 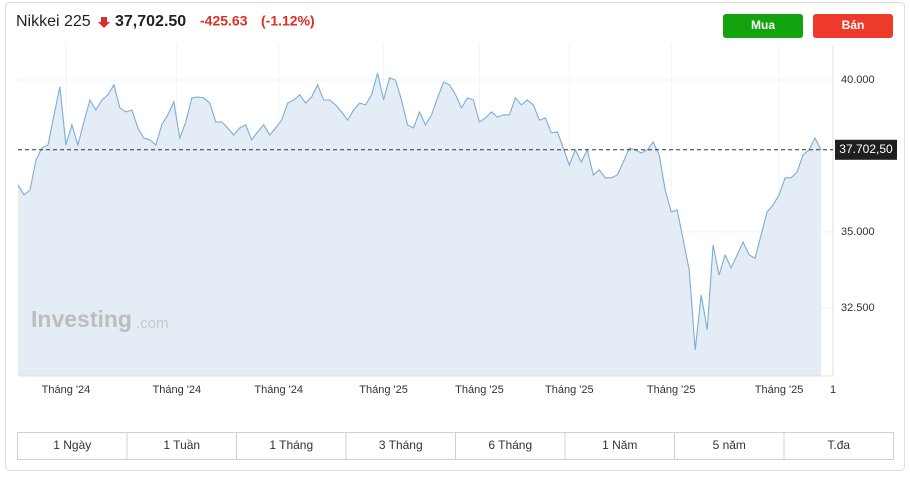 What do you see at coordinates (858, 232) in the screenshot?
I see `y-tick-label: 35.000` at bounding box center [858, 232].